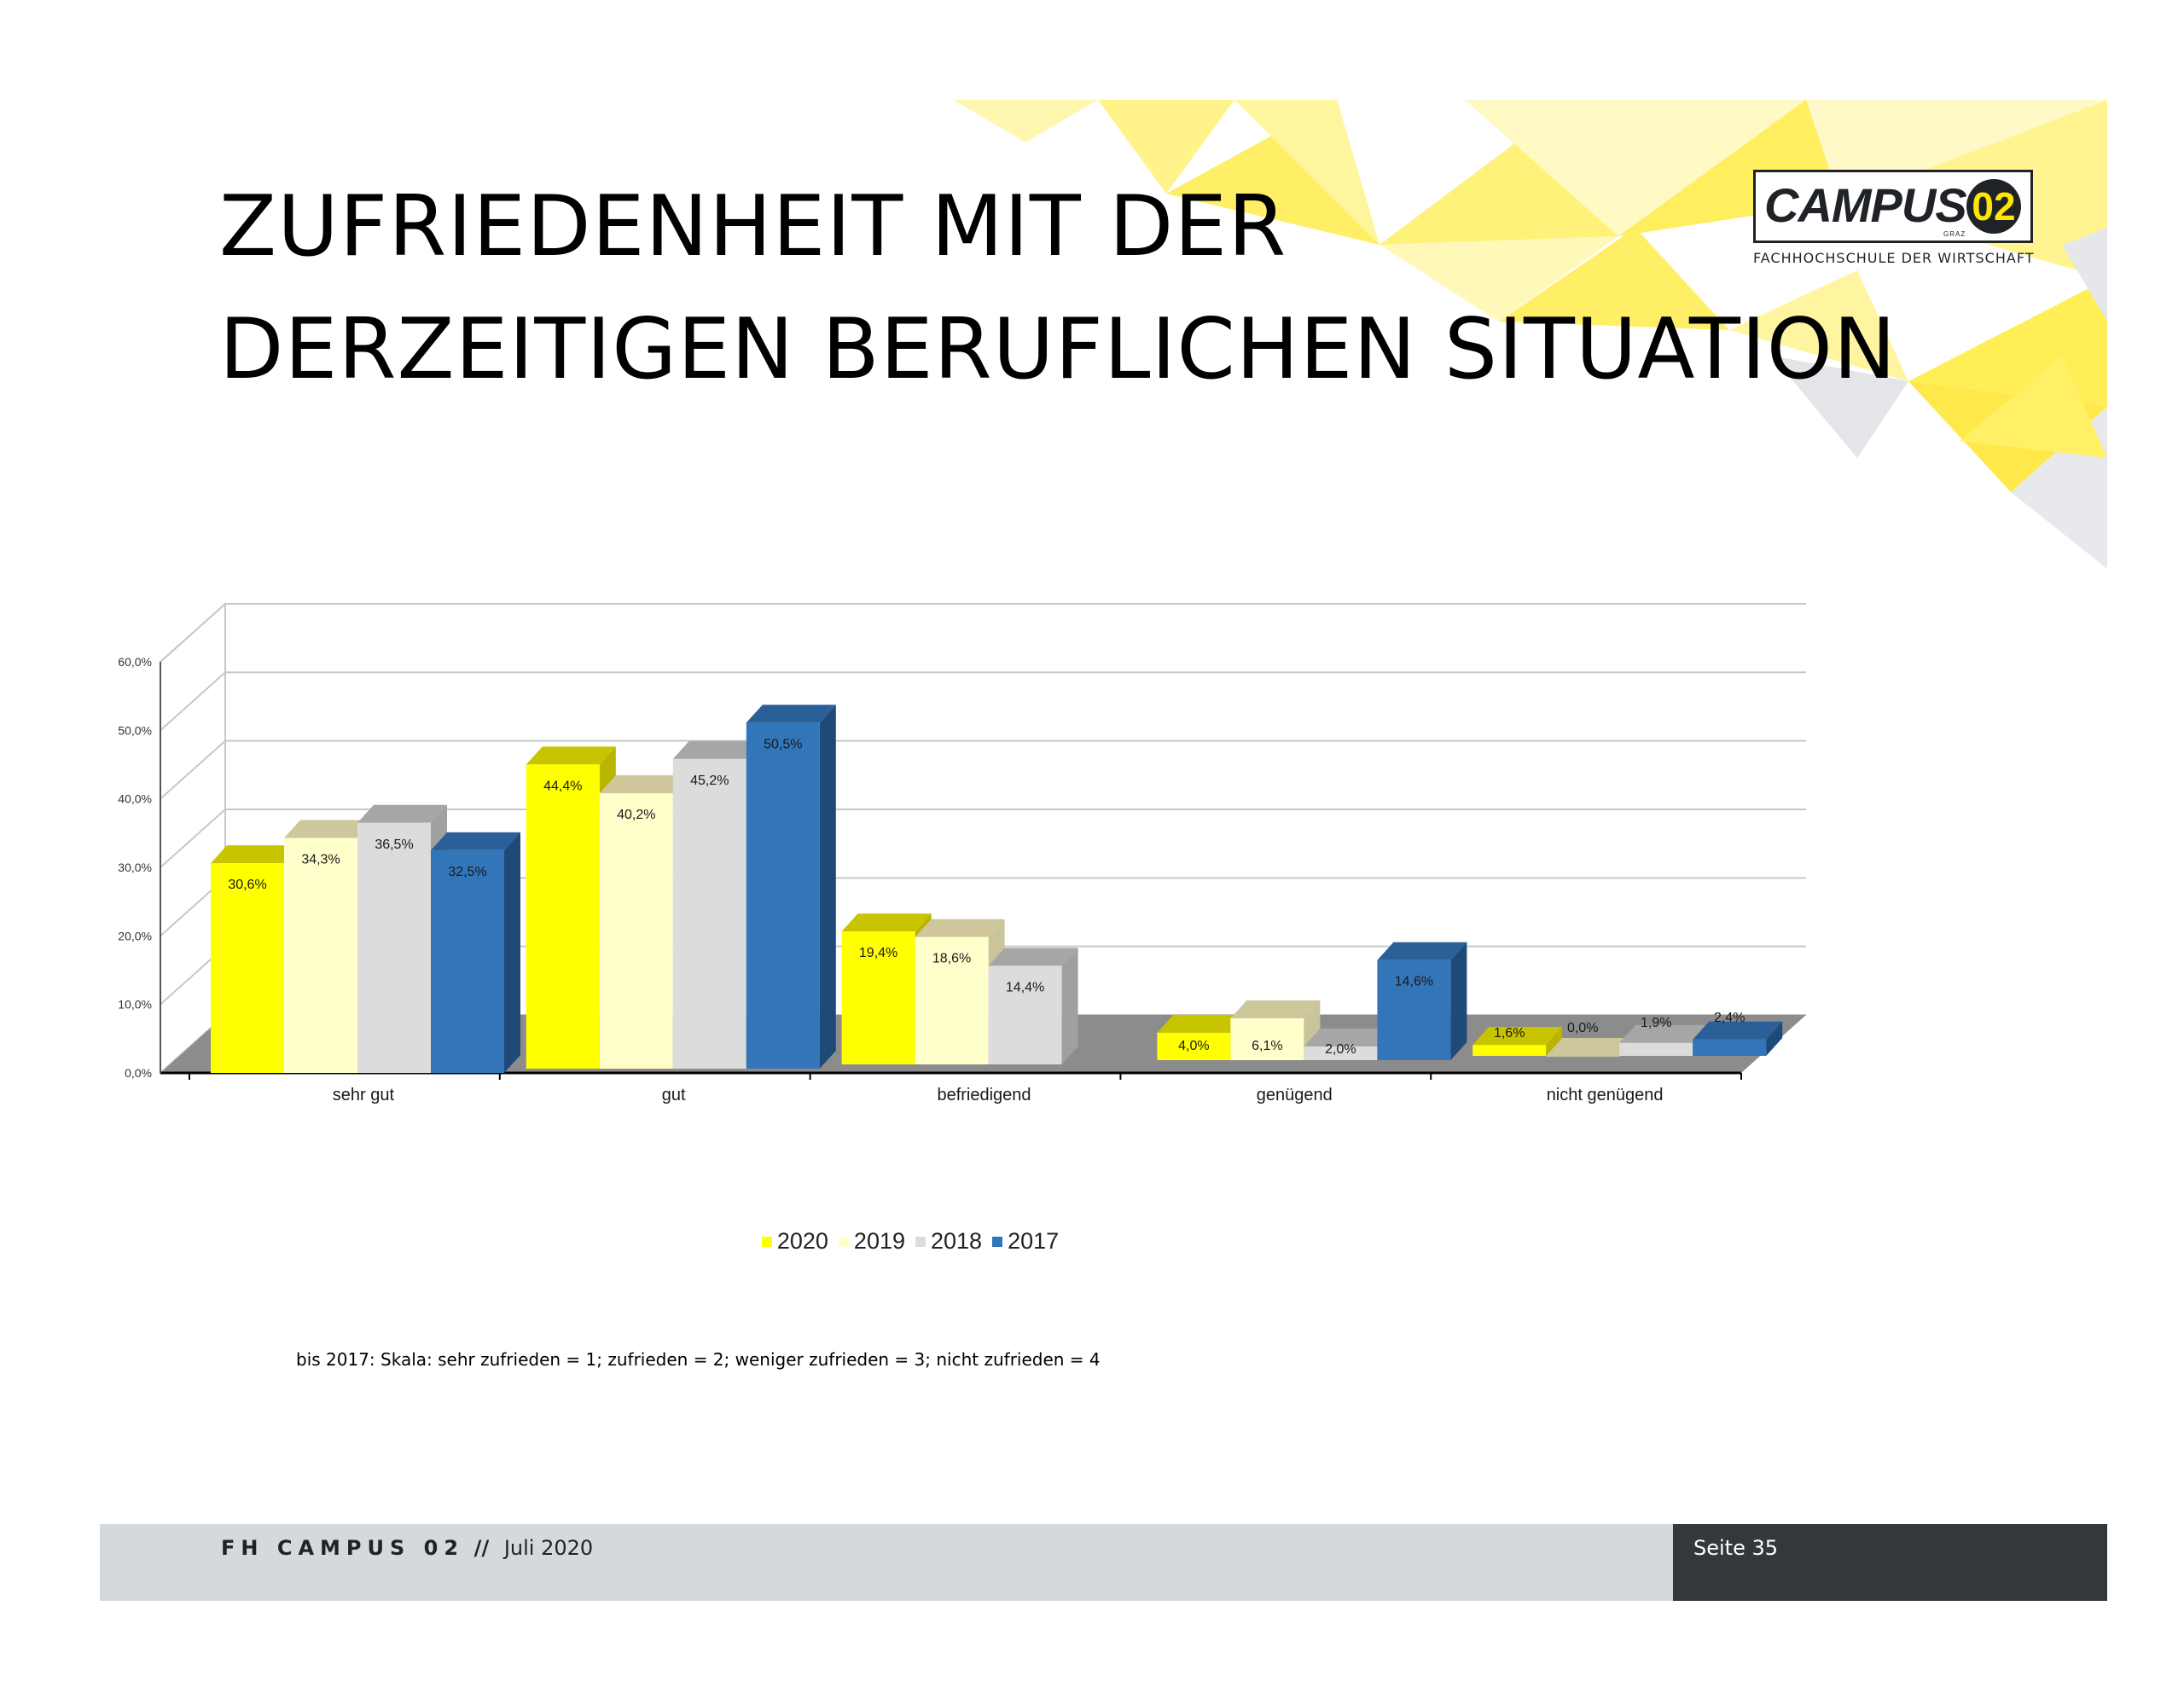 The width and height of the screenshot is (2184, 1687). What do you see at coordinates (802, 1241) in the screenshot?
I see `legend-label: 2020` at bounding box center [802, 1241].